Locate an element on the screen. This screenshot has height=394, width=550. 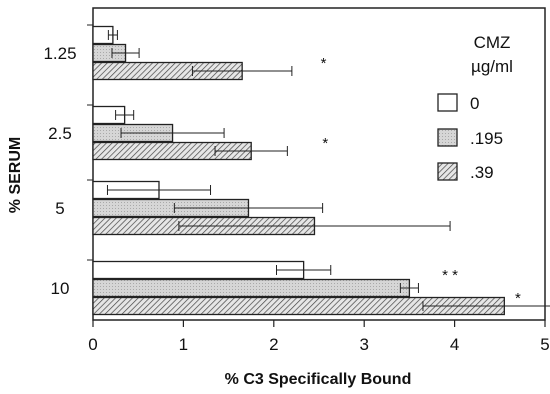
significance-star: * * is located at coordinates (450, 275).